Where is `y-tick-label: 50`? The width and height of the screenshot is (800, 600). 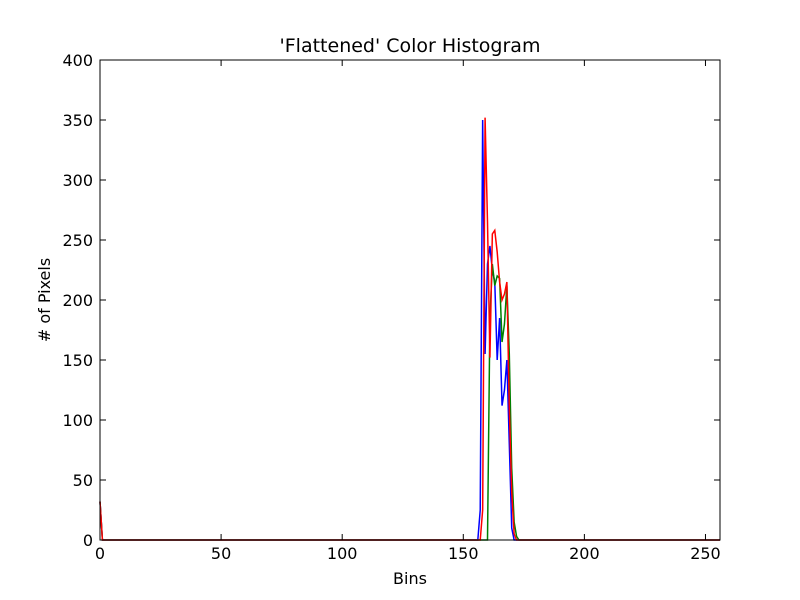
y-tick-label: 50 is located at coordinates (83, 480).